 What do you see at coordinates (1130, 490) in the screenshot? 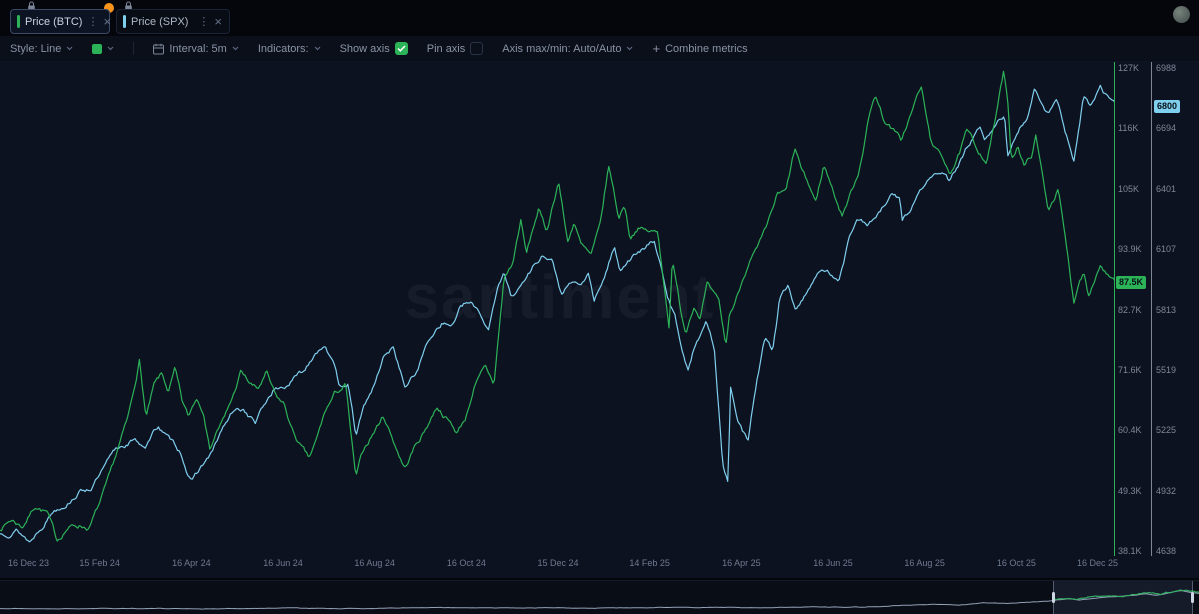
I see `y-axis-tick: 49.3K` at bounding box center [1130, 490].